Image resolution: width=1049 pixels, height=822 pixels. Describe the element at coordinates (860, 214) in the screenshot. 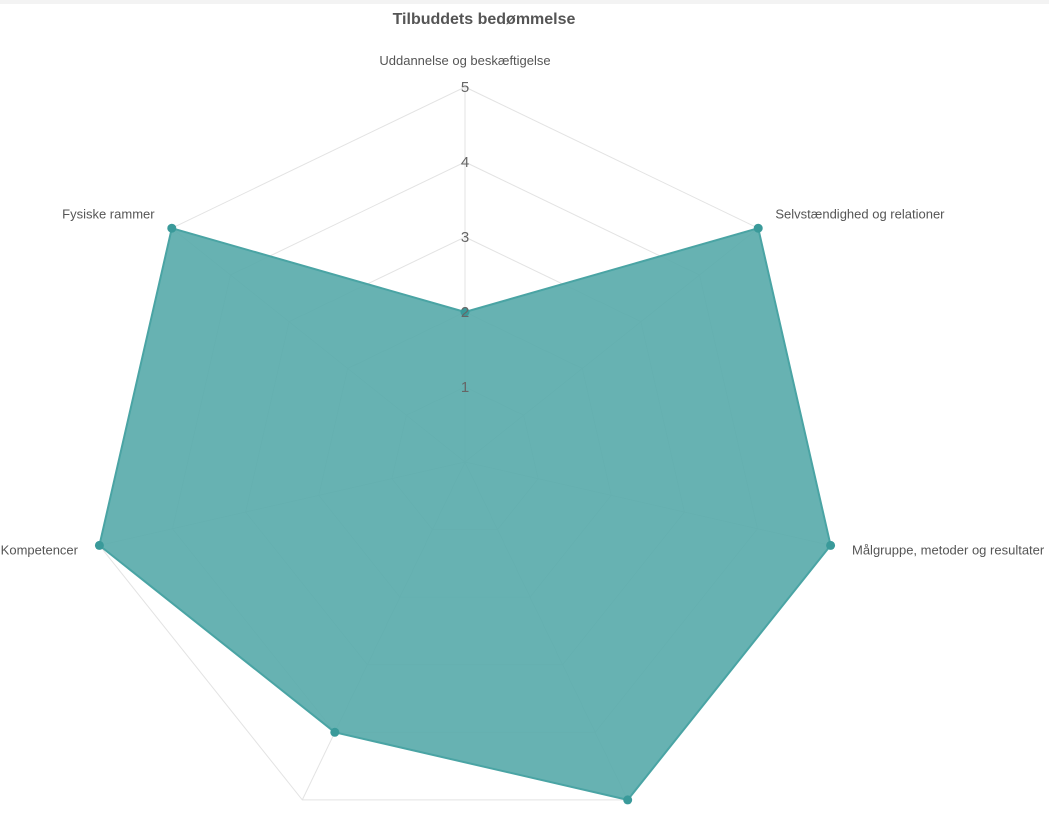

I see `axis-label: Selvstændighed og relationer` at that location.